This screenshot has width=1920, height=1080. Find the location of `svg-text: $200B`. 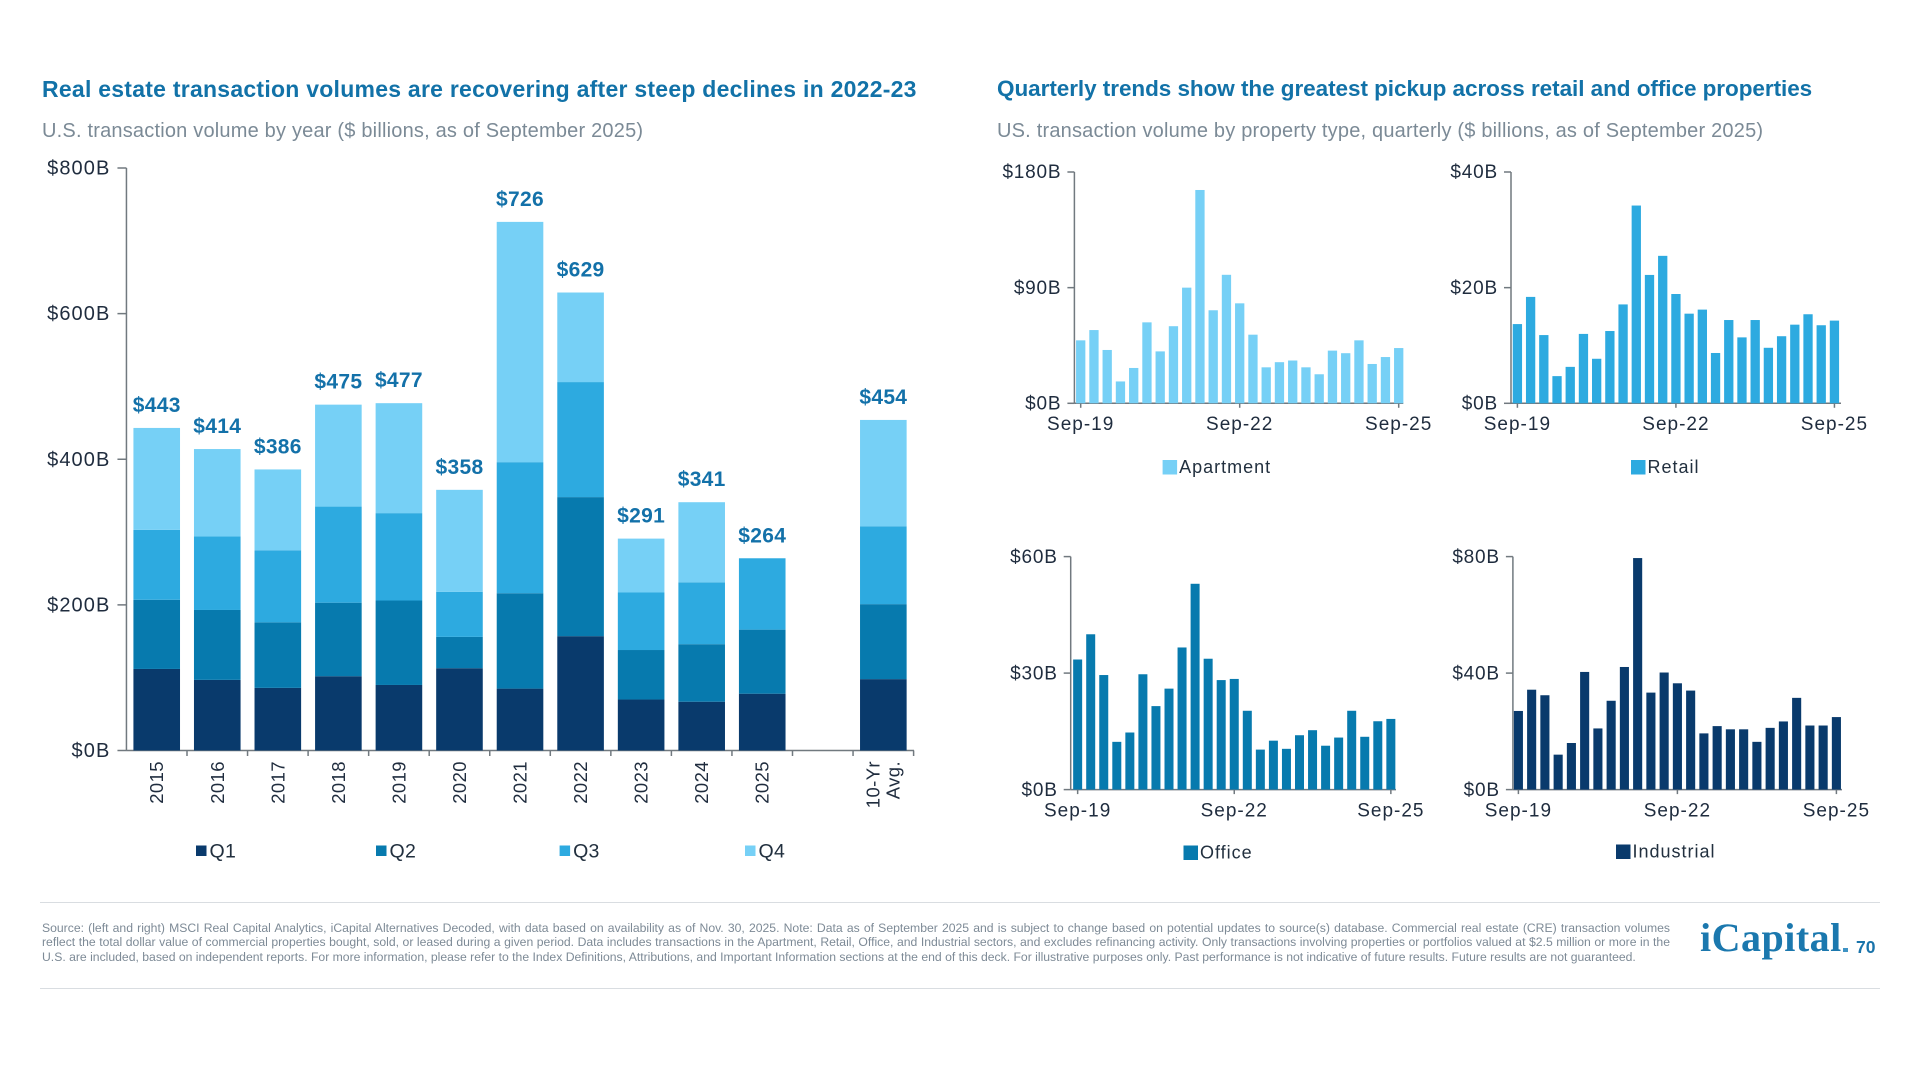

svg-text: $200B is located at coordinates (78, 605).